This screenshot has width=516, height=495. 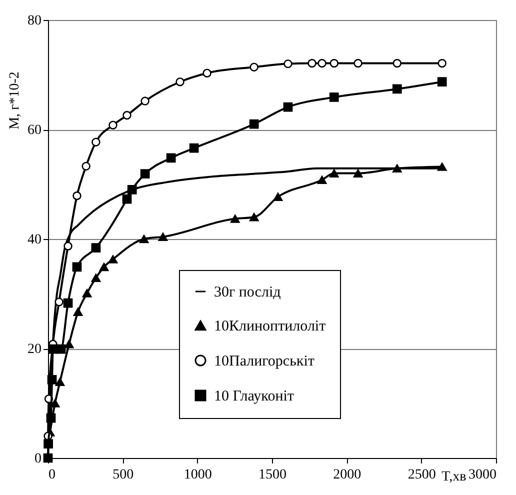 What do you see at coordinates (35, 240) in the screenshot?
I see `y-tick-label: 40` at bounding box center [35, 240].